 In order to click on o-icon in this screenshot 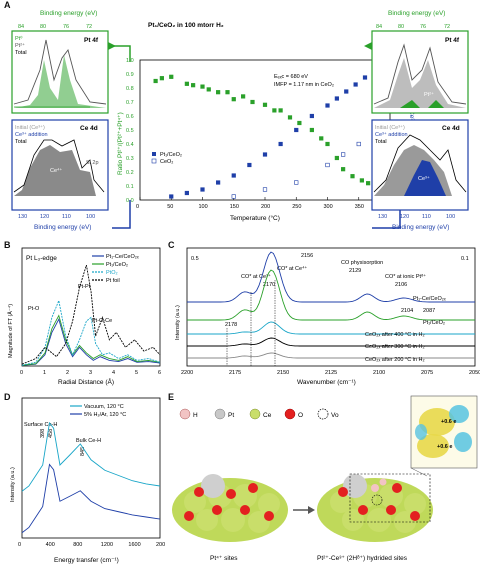, I will do `click(290, 414)`.